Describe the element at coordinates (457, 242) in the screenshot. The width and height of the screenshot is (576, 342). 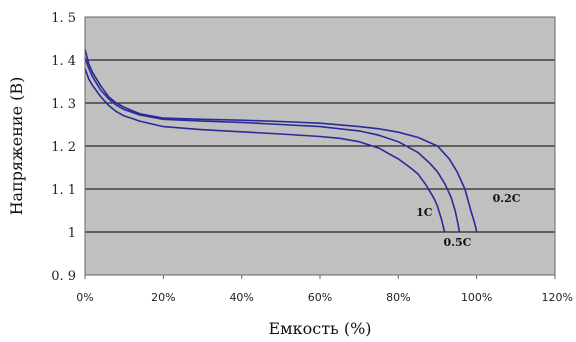
I see `series-label-0.5C: 0.5C` at that location.